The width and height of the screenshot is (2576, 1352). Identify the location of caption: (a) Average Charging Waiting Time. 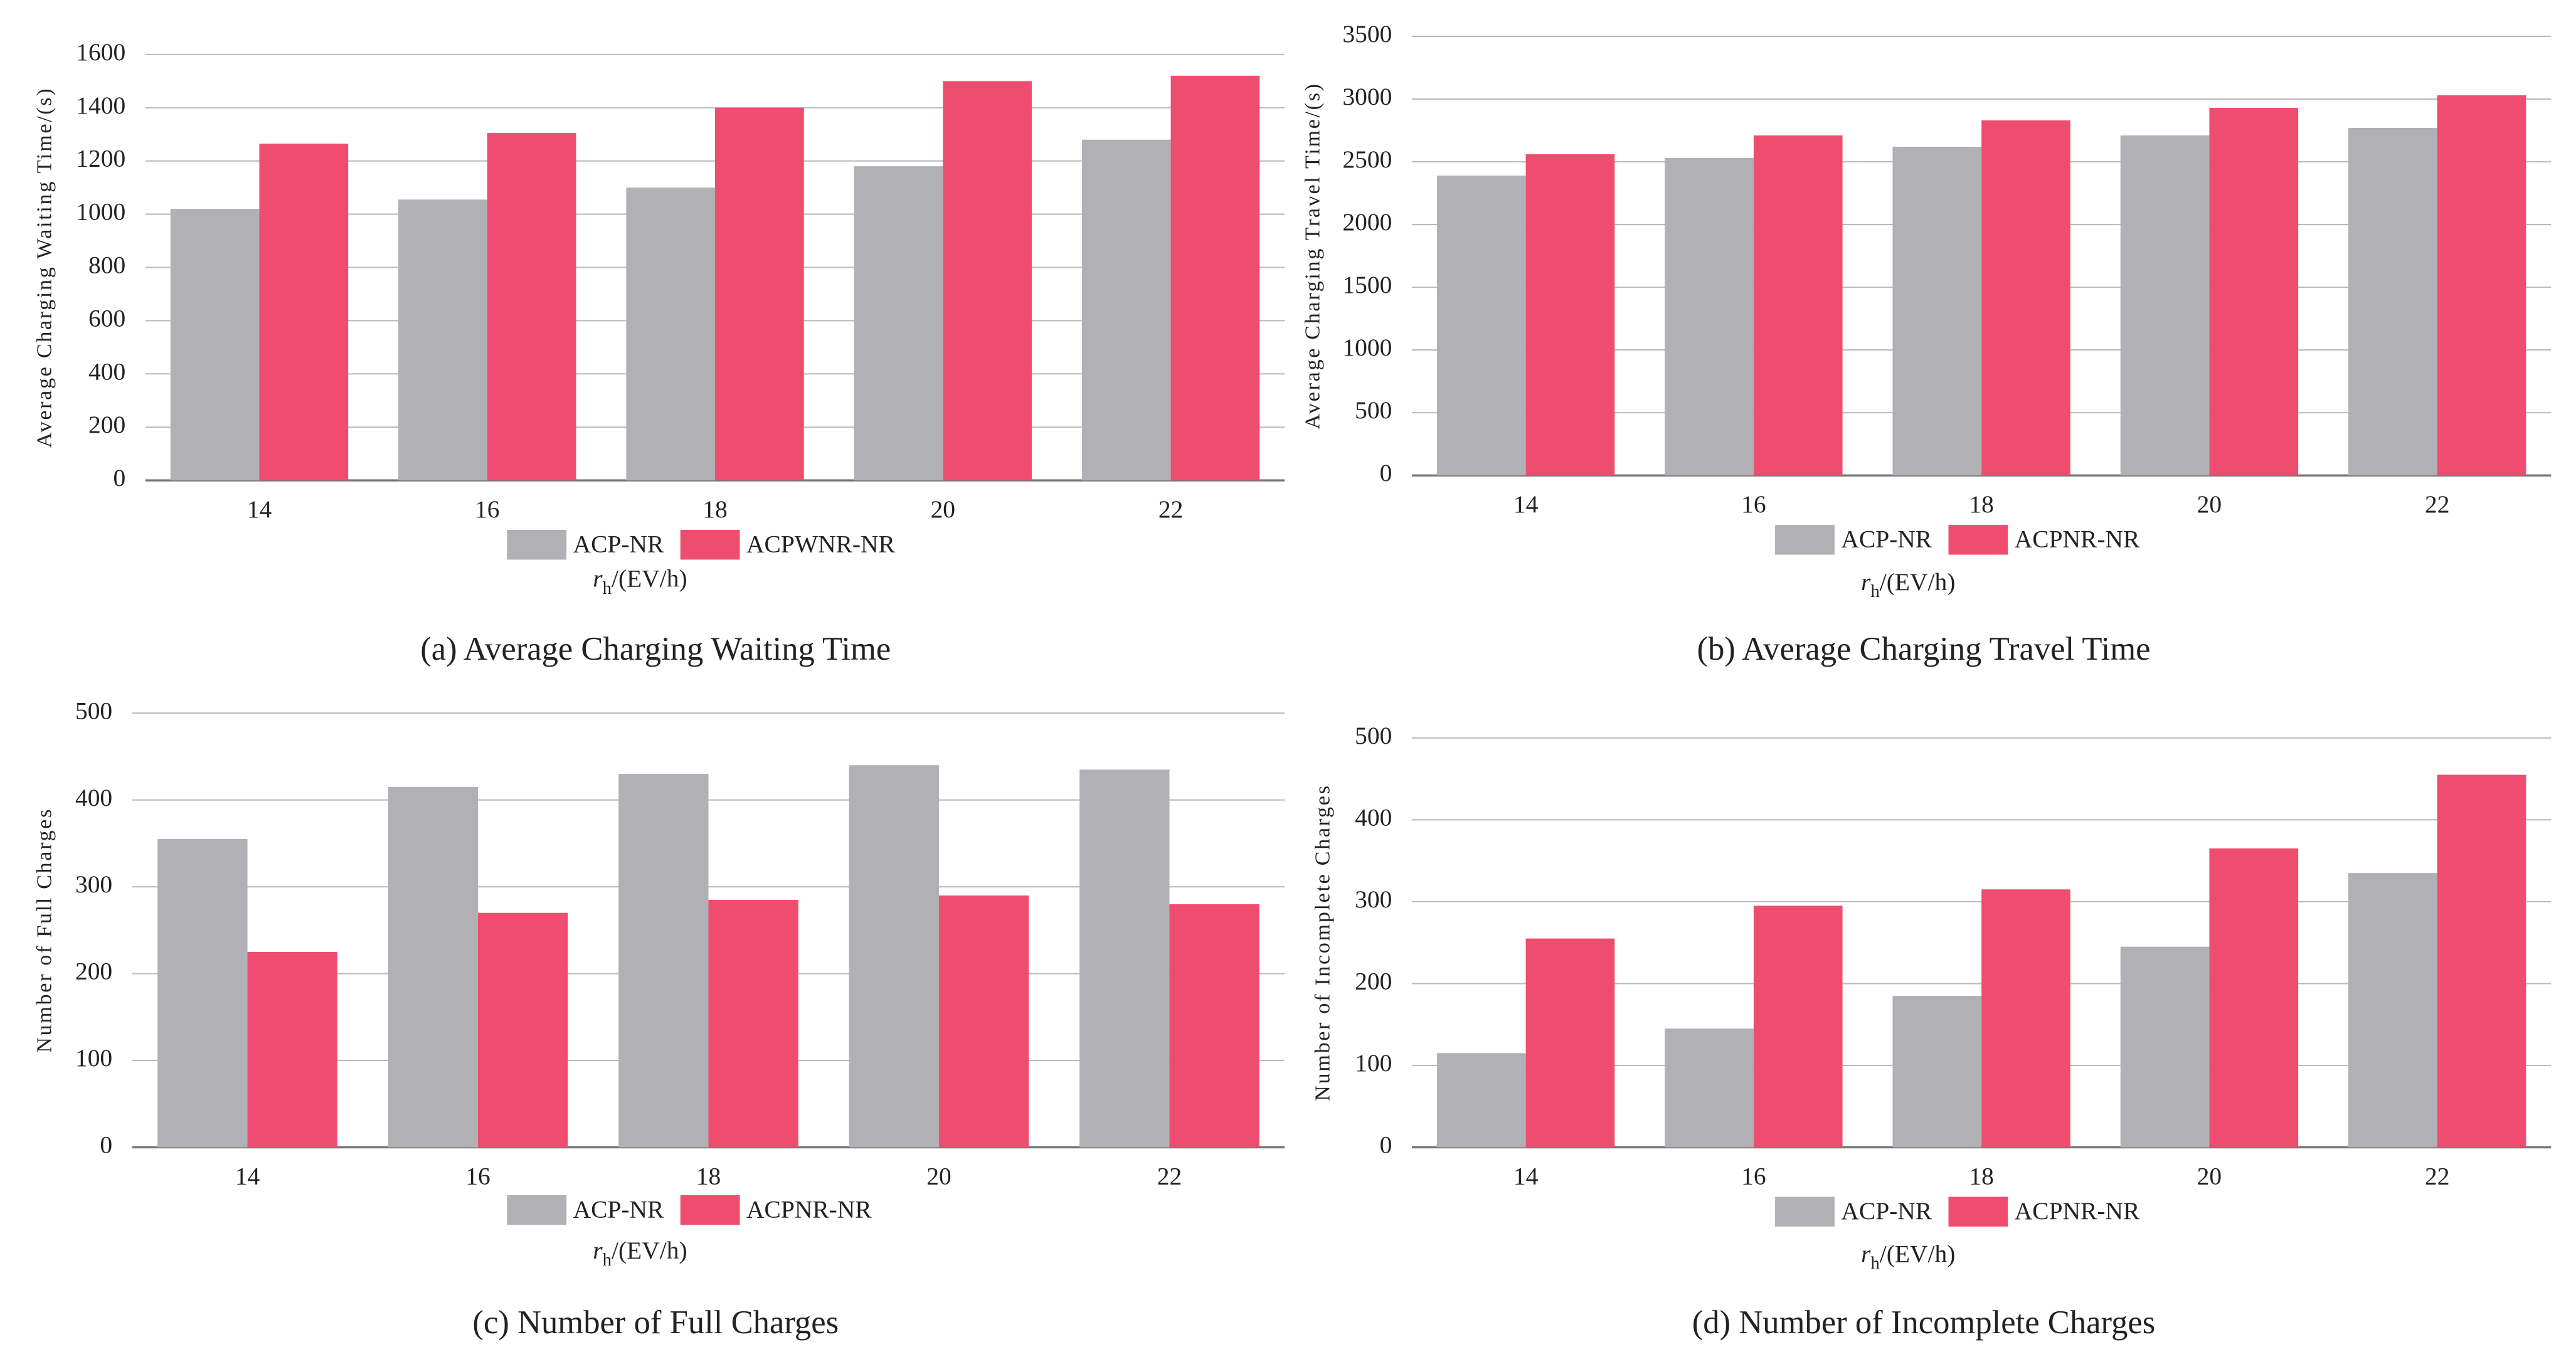
(655, 649).